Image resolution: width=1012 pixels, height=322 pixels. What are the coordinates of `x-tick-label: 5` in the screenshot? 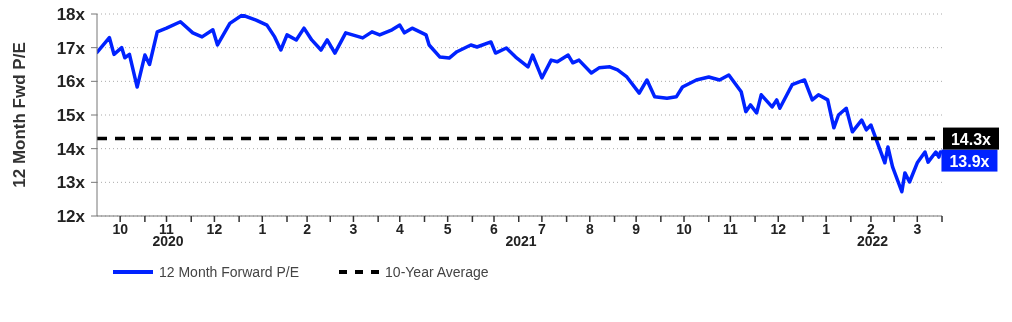 It's located at (447, 228).